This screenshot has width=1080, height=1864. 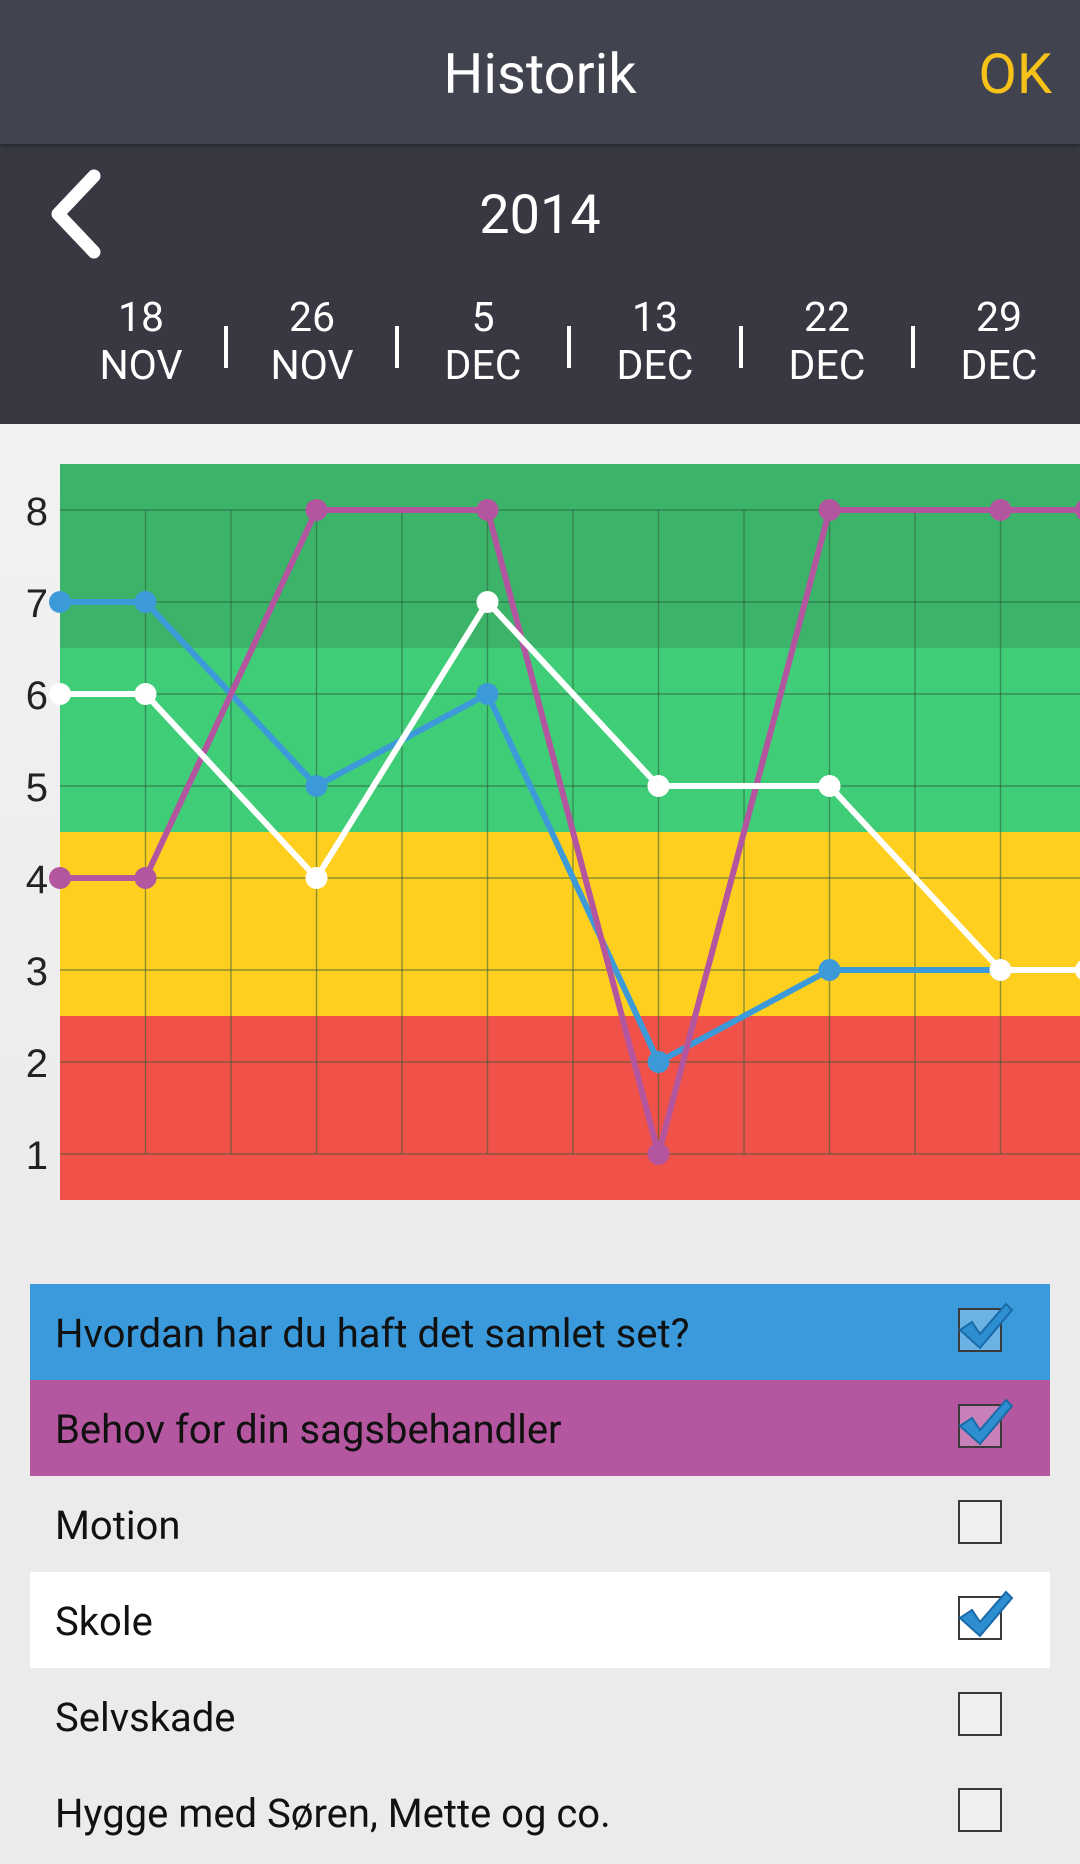 What do you see at coordinates (1015, 74) in the screenshot?
I see `ok-button: OK` at bounding box center [1015, 74].